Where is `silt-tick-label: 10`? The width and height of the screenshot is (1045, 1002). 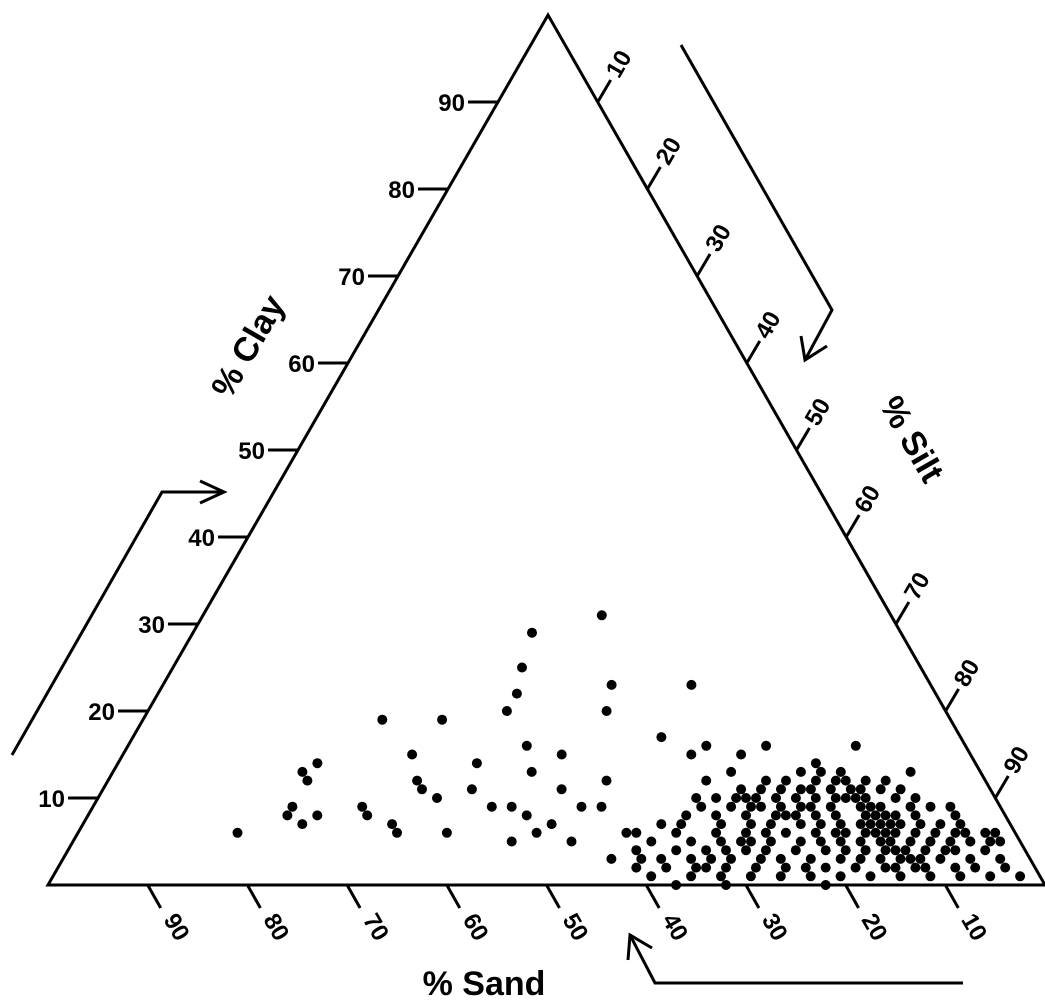 silt-tick-label: 10 is located at coordinates (619, 64).